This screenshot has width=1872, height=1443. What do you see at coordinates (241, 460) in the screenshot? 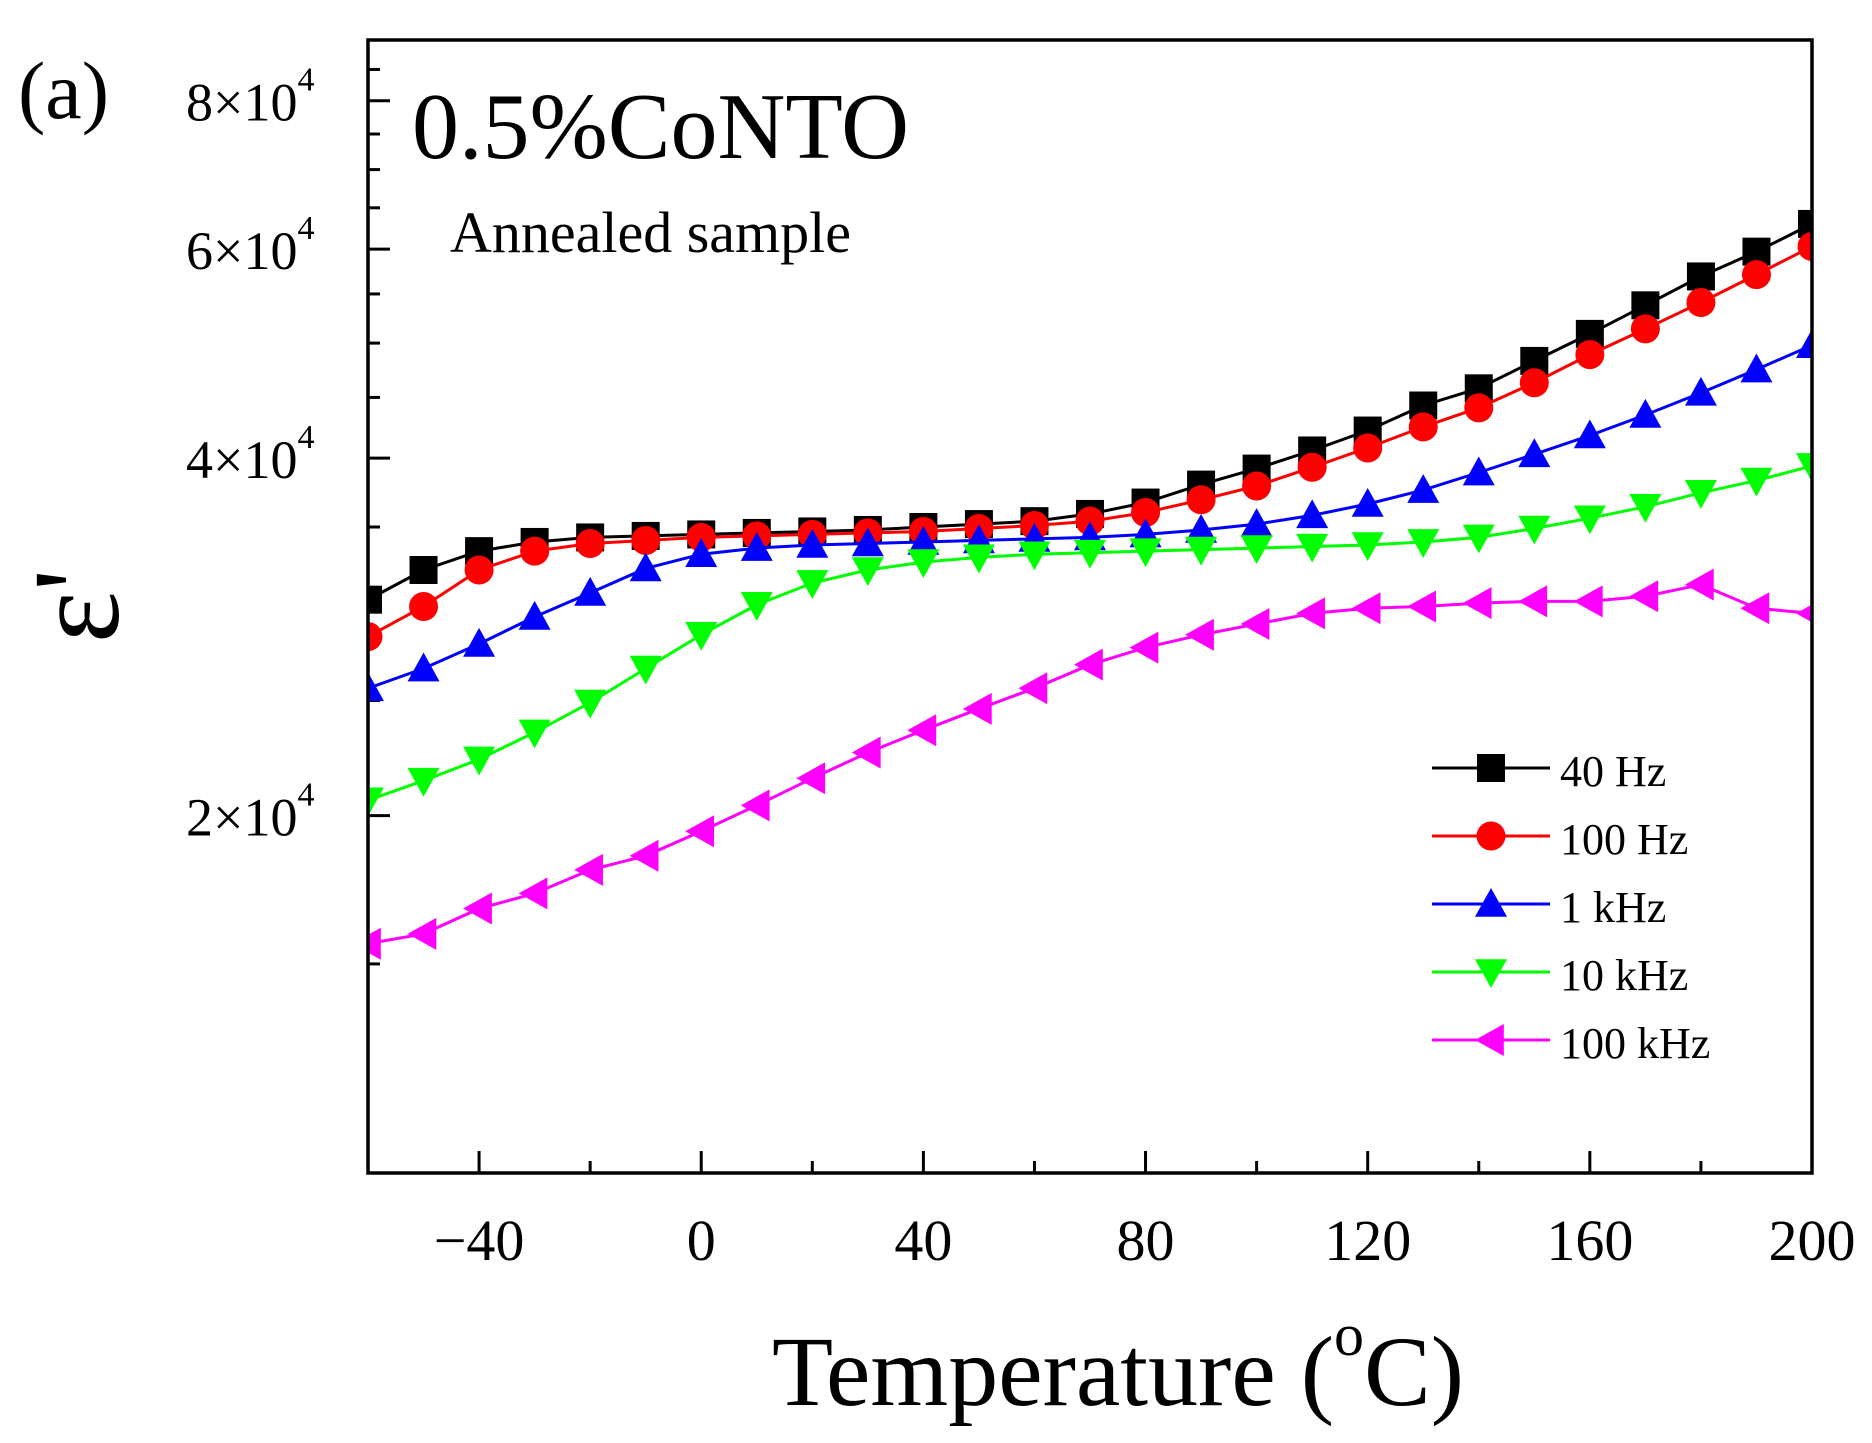
I see `y-tick-label-mantissa: 4×10` at bounding box center [241, 460].